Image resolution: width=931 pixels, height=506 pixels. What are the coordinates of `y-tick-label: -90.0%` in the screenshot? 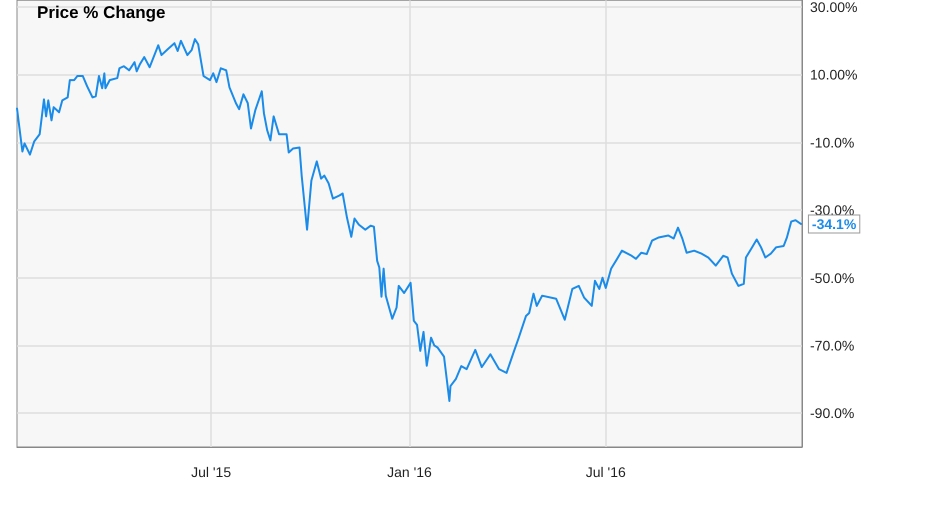 It's located at (832, 413).